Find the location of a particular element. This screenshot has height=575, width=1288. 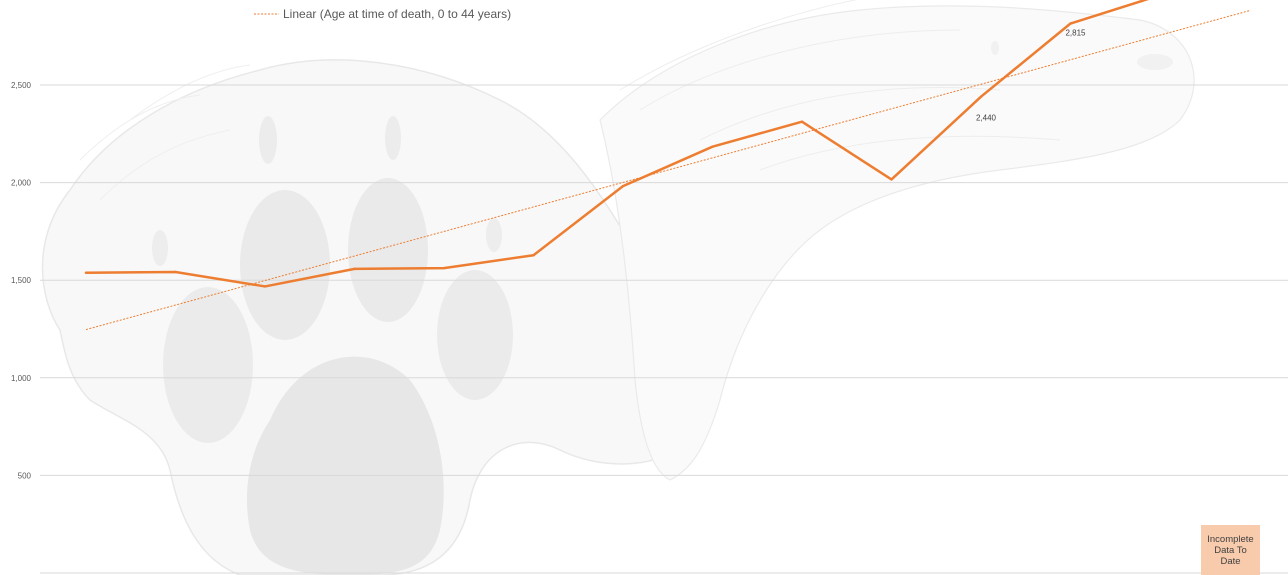

data-label: 2,440 is located at coordinates (986, 118).